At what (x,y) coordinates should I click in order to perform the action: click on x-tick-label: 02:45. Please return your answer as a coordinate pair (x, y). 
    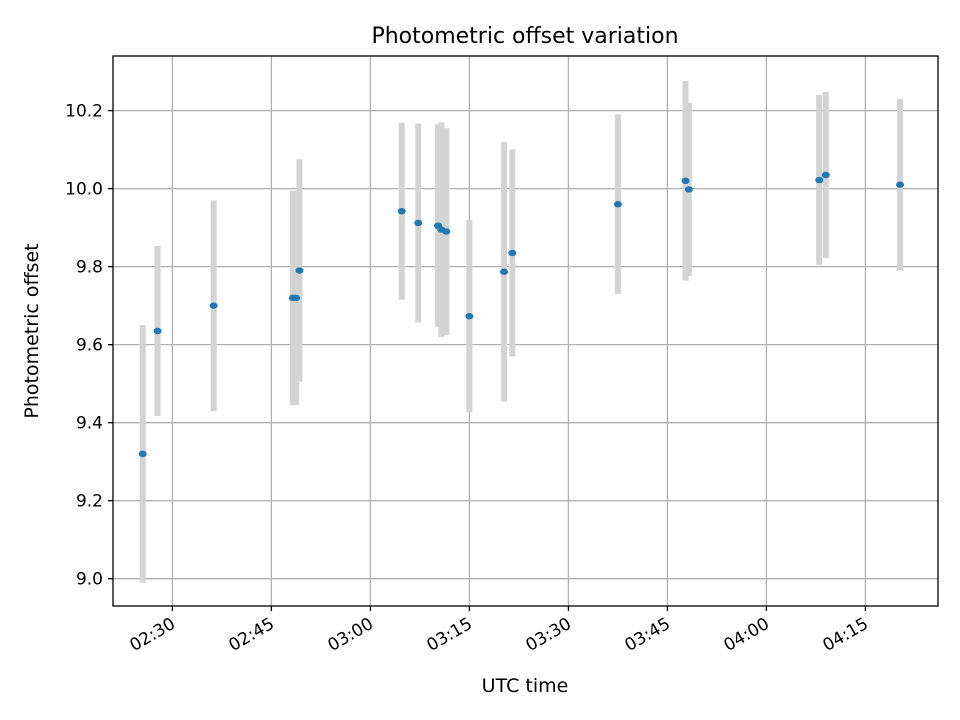
    Looking at the image, I should click on (251, 635).